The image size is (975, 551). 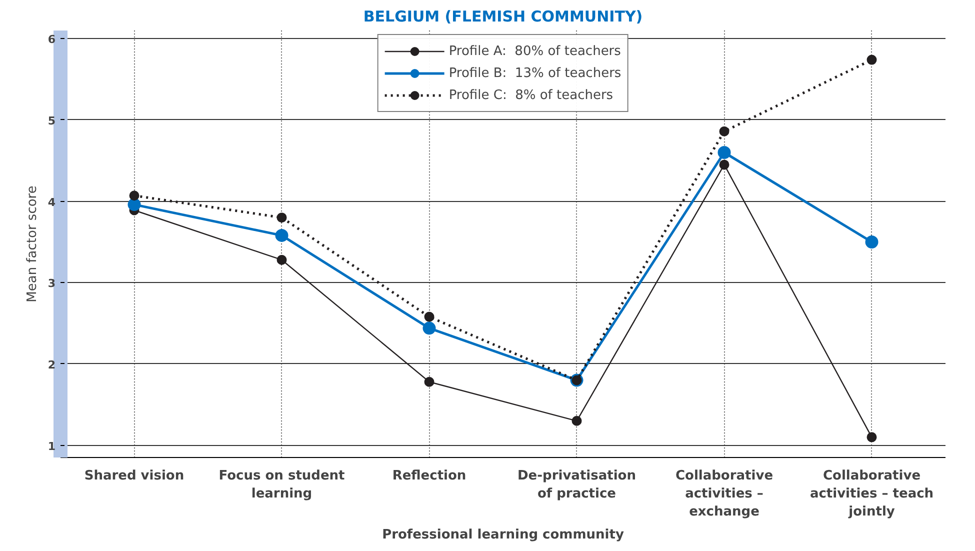 I want to click on y-tick-label: 3, so click(x=52, y=283).